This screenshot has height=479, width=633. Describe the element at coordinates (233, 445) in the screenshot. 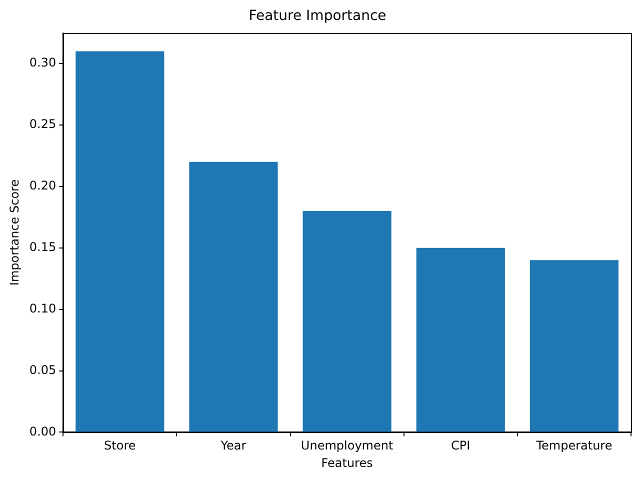

I see `x-tick-label: Year` at that location.